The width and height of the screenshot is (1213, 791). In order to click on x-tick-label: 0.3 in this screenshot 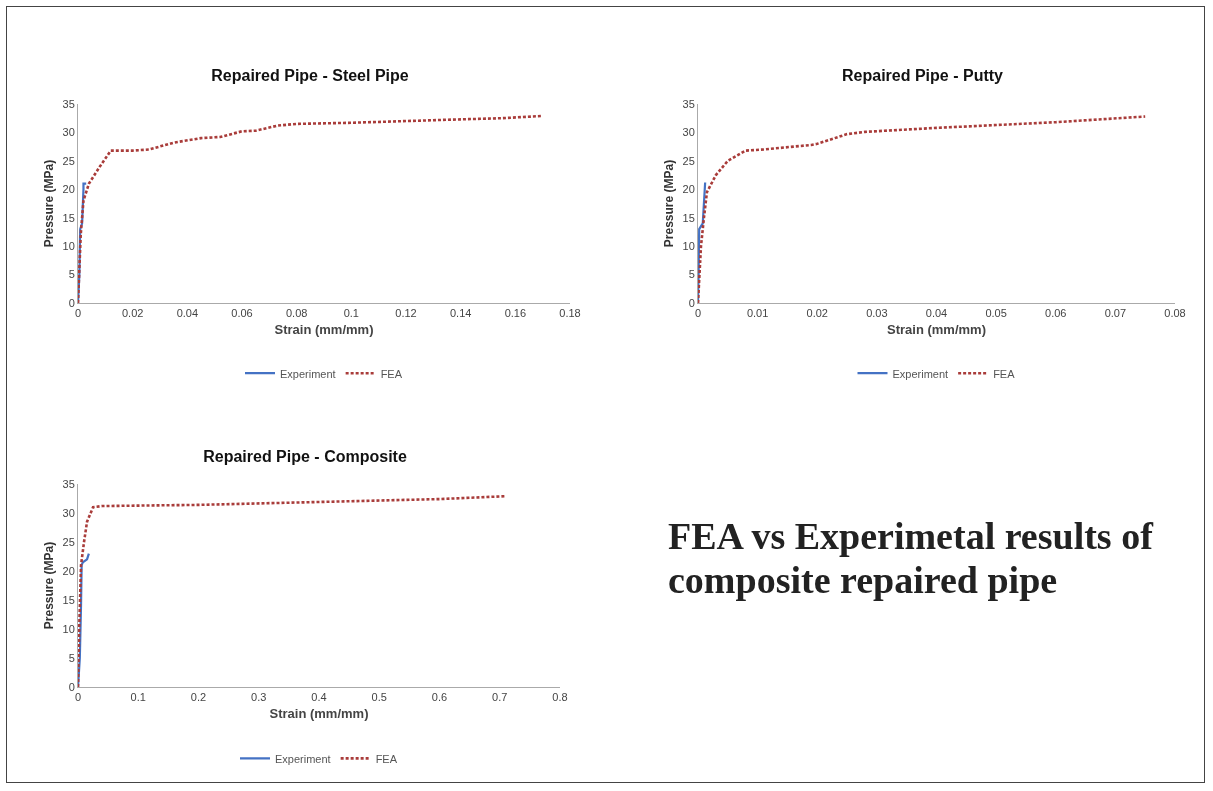, I will do `click(259, 697)`.